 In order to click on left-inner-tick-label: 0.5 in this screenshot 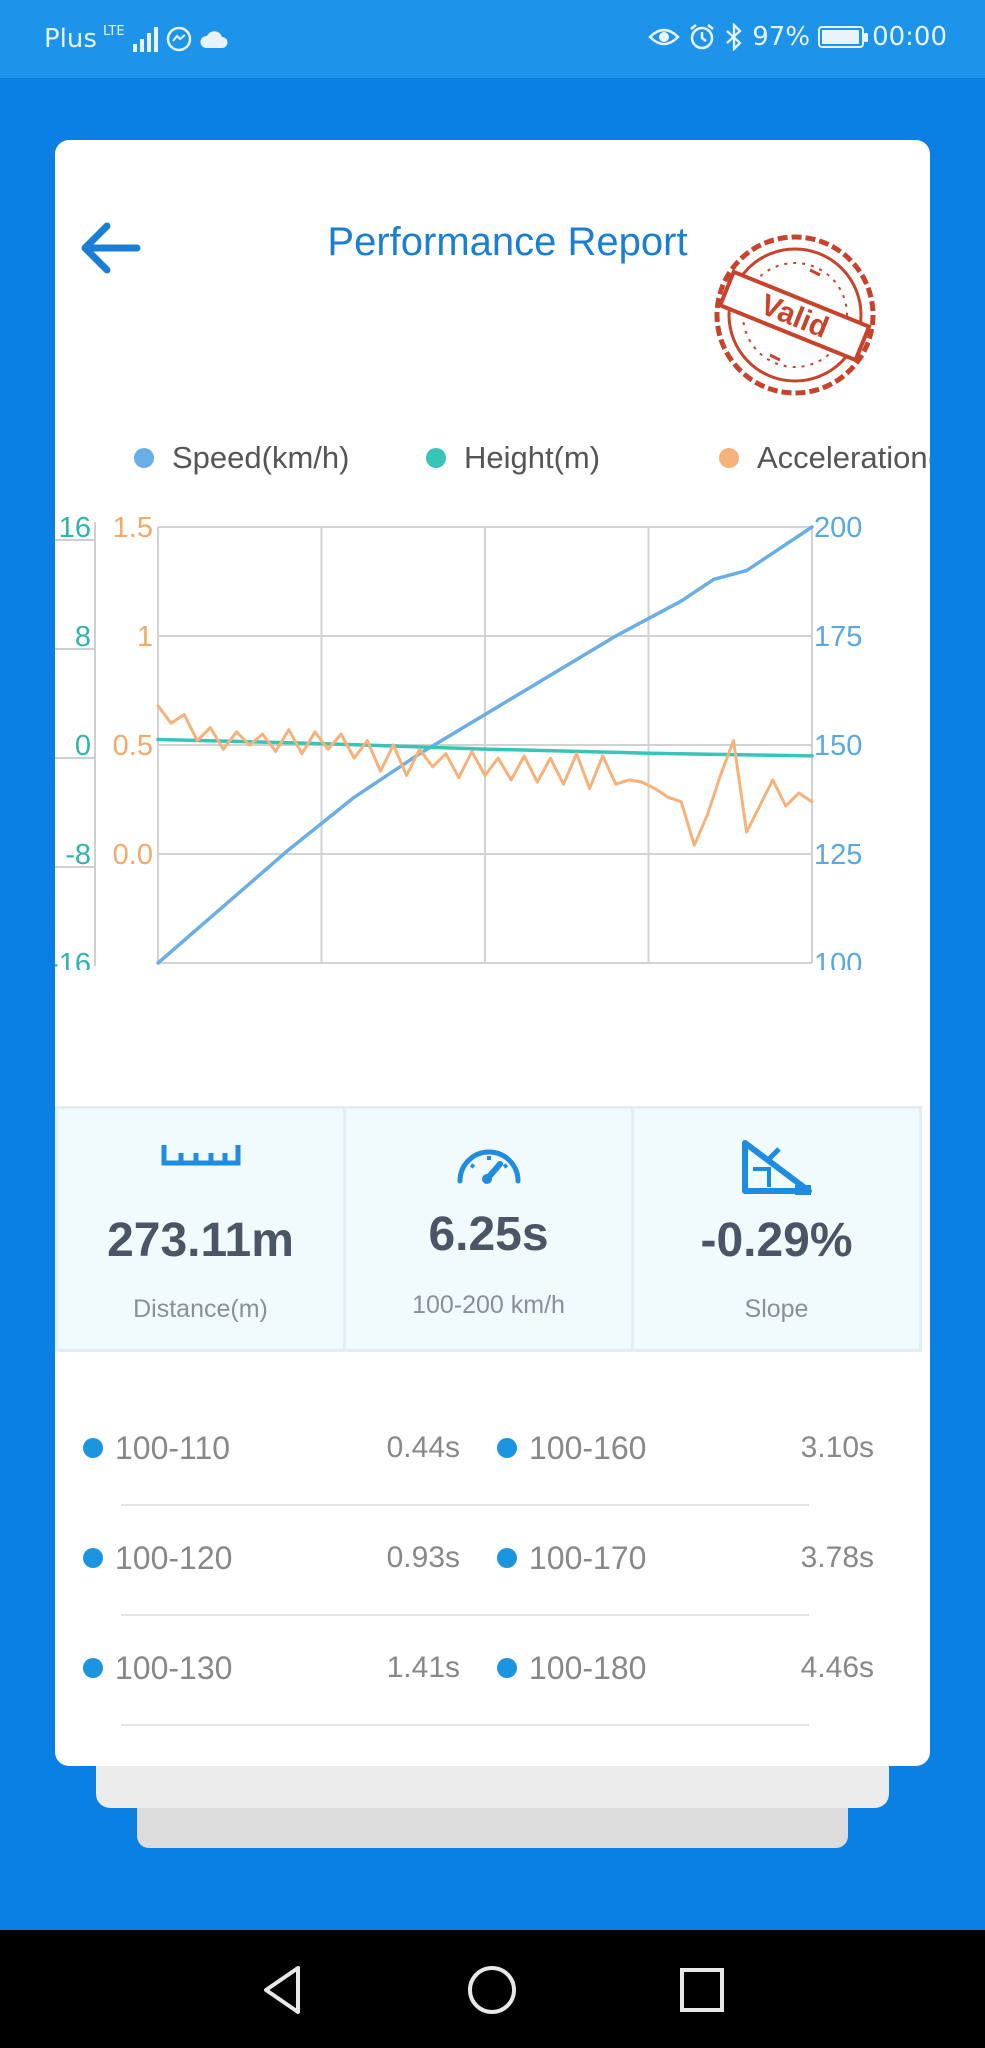, I will do `click(133, 746)`.